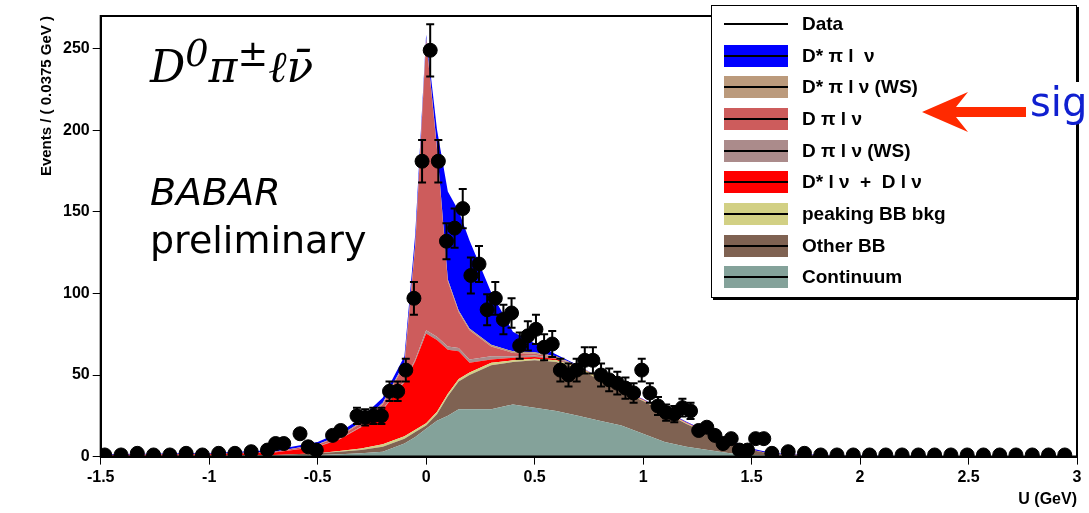  I want to click on x-axis-title: U (GeV), so click(1047, 498).